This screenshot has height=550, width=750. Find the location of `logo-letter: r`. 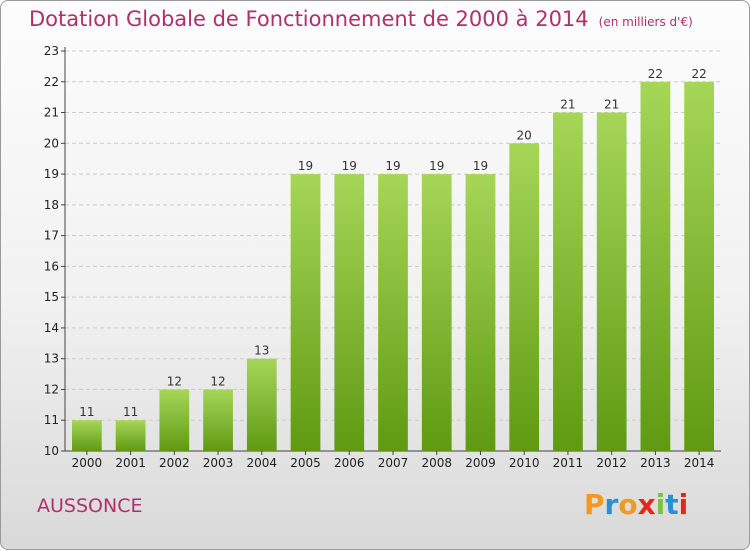

logo-letter: r is located at coordinates (611, 504).